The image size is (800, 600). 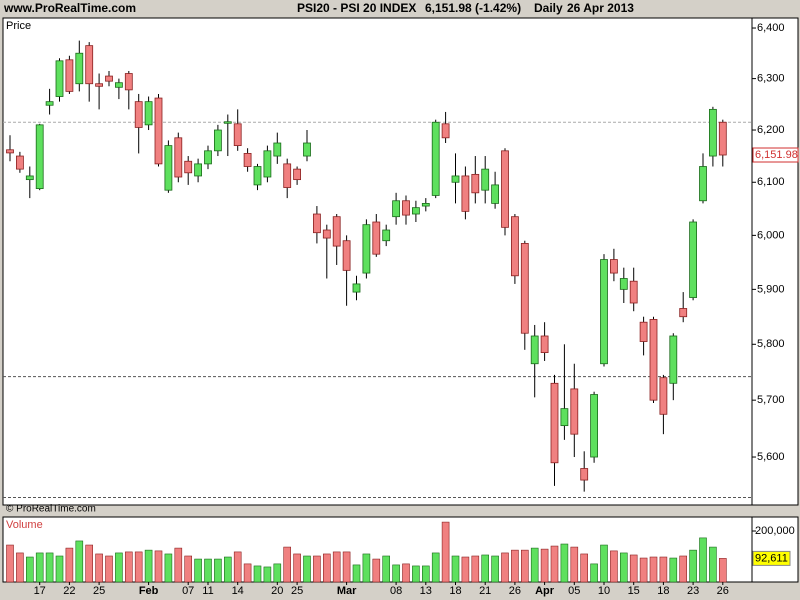 What do you see at coordinates (771, 235) in the screenshot?
I see `y-tick-label: 6,000` at bounding box center [771, 235].